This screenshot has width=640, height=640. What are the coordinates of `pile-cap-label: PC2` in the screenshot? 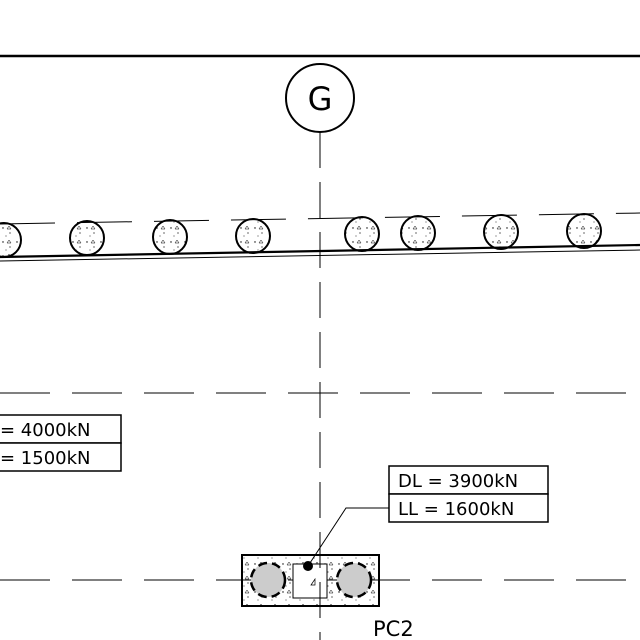 It's located at (393, 628).